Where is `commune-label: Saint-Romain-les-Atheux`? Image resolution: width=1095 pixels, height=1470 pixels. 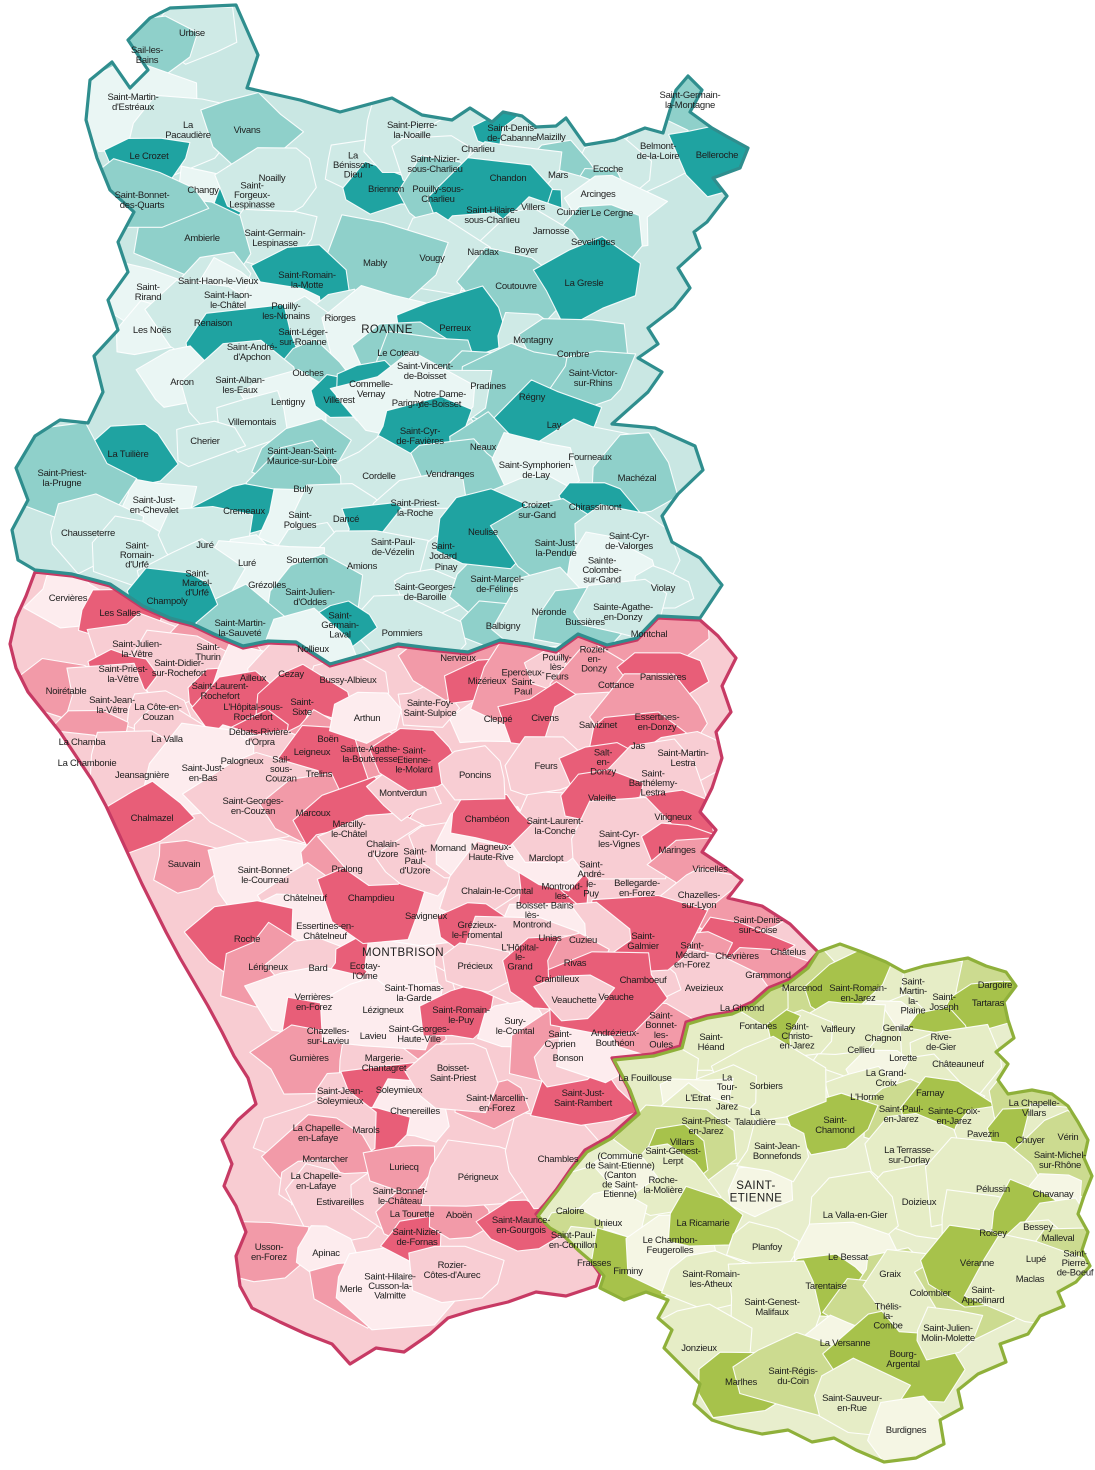
commune-label: Saint-Romain-les-Atheux is located at coordinates (711, 1279).